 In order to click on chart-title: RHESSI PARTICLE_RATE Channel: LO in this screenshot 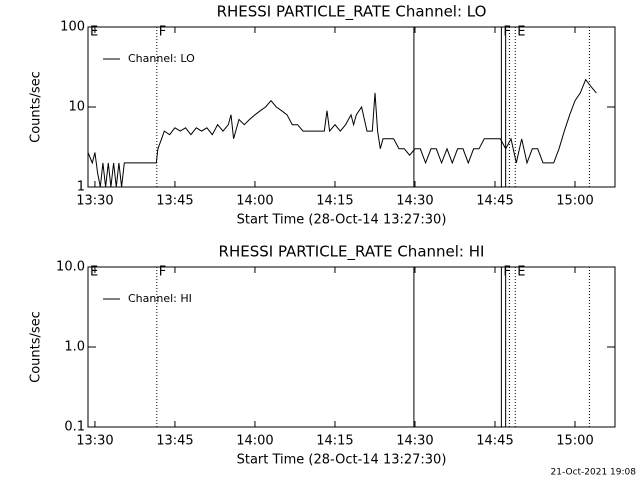, I will do `click(352, 12)`.